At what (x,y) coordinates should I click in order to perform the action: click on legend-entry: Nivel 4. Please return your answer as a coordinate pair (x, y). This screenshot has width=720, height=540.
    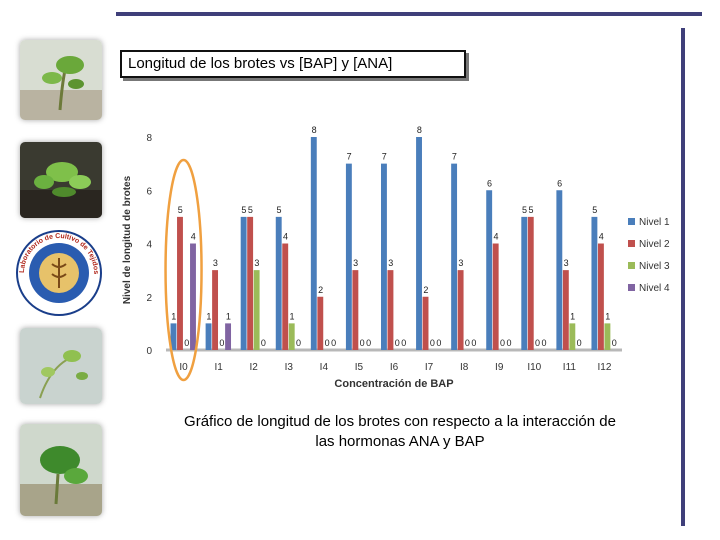
    Looking at the image, I should click on (654, 288).